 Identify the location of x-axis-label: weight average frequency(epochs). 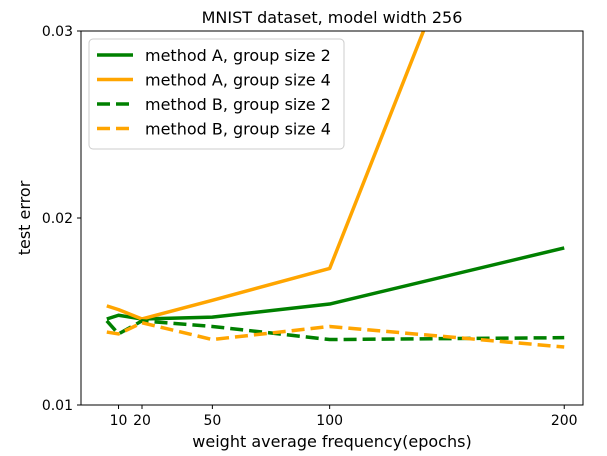
(331, 441).